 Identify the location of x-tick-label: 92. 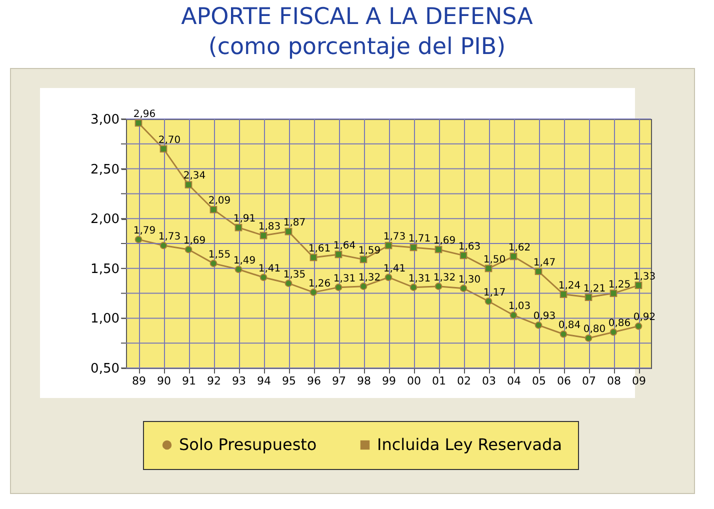
(214, 381).